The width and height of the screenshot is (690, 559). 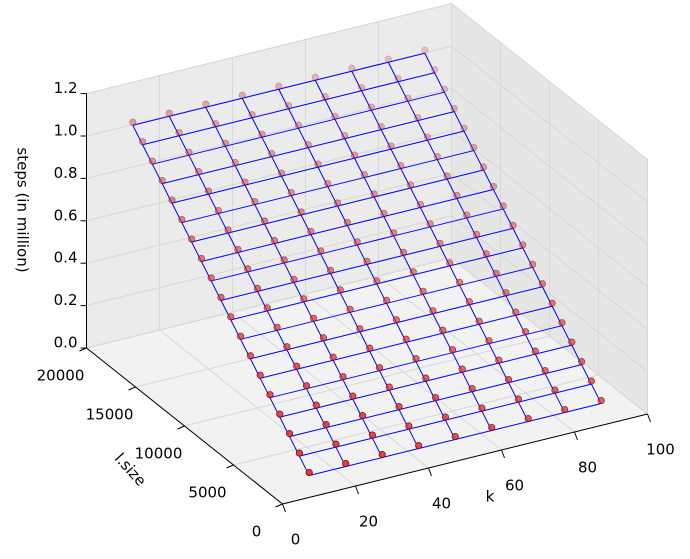 I want to click on y-tick-label: 10000, so click(x=159, y=454).